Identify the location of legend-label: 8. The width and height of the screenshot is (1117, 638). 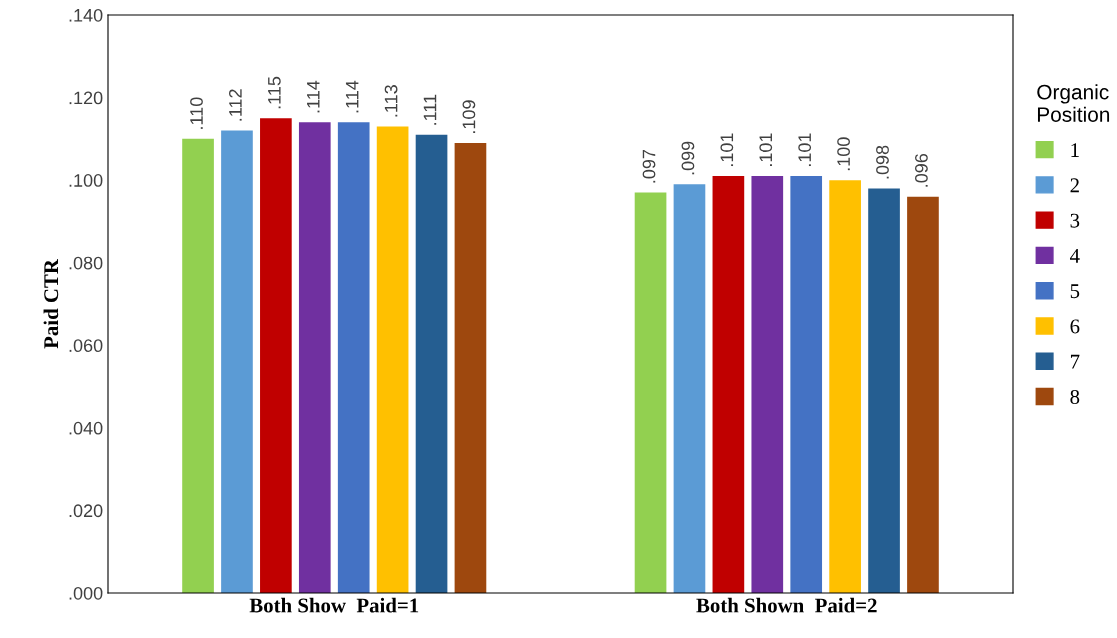
(1075, 396).